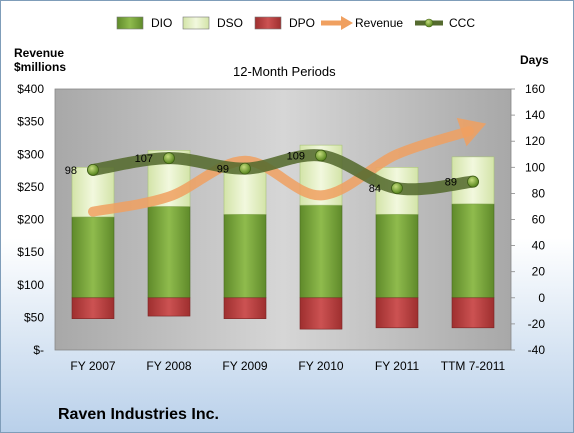  Describe the element at coordinates (161, 23) in the screenshot. I see `legend-label: DIO` at that location.